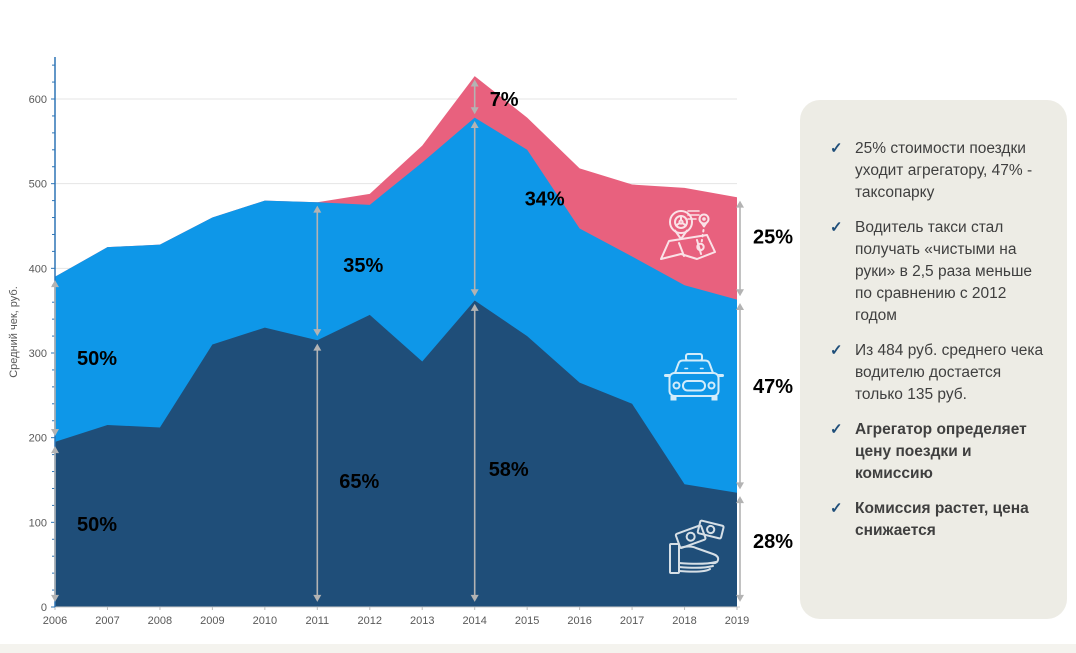 The width and height of the screenshot is (1076, 653). What do you see at coordinates (694, 377) in the screenshot?
I see `taxi-icon` at bounding box center [694, 377].